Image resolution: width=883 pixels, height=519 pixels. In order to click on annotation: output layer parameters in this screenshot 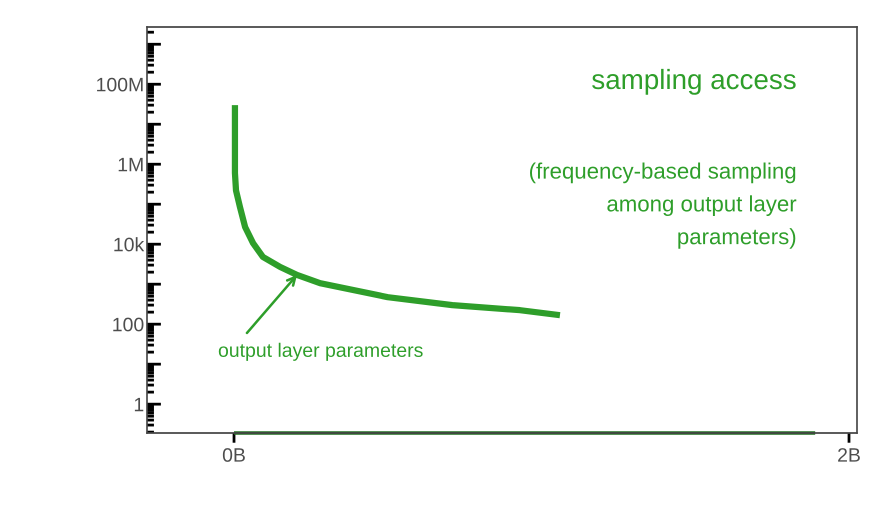, I will do `click(320, 351)`.